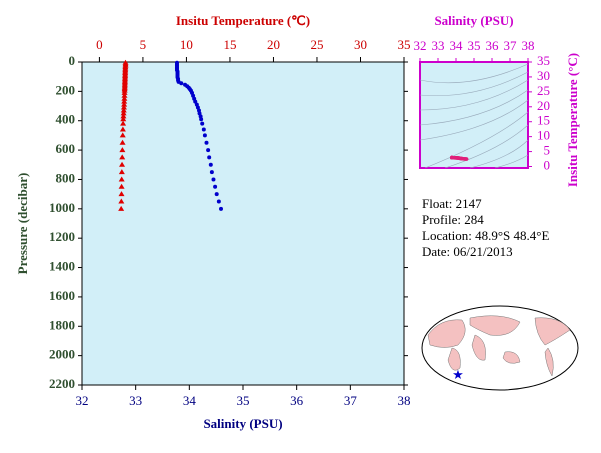 This screenshot has height=453, width=601. I want to click on world-map: ★, so click(500, 348).